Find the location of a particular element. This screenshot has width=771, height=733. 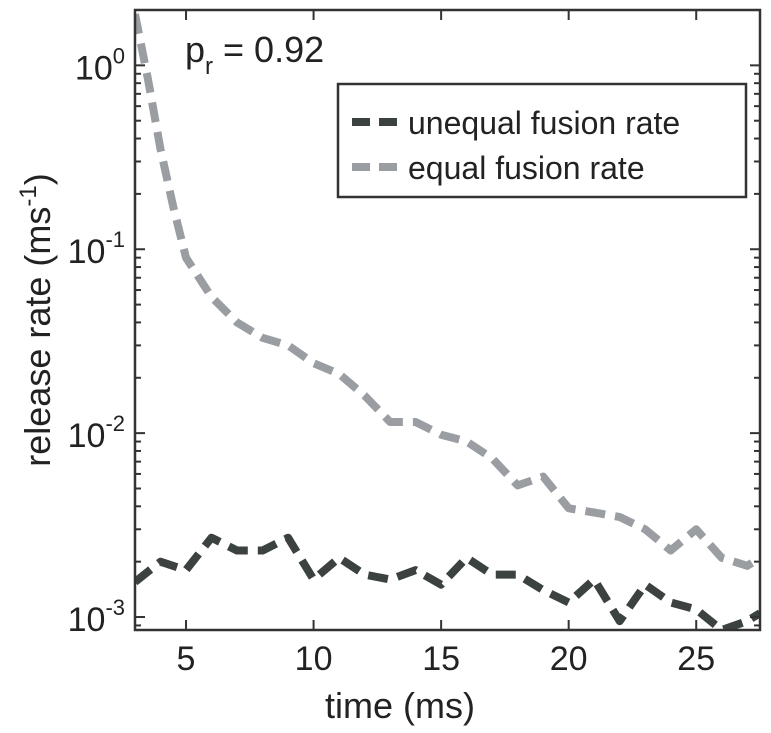

x-tick-label: 15 is located at coordinates (441, 659).